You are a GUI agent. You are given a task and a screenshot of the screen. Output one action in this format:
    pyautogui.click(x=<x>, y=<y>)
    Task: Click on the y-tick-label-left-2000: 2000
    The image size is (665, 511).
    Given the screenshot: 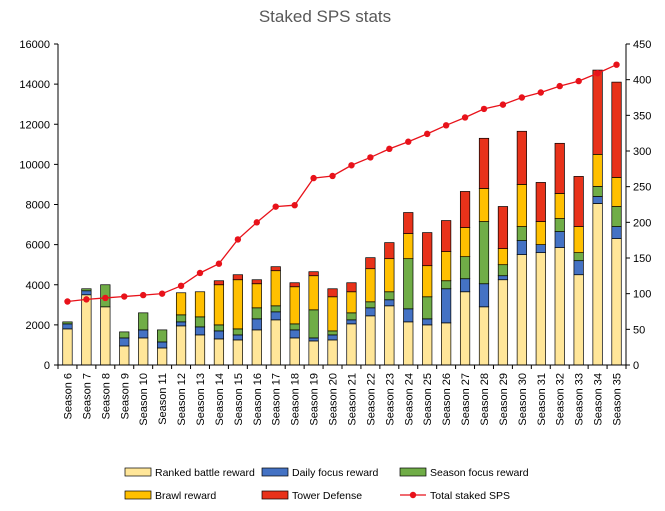 What is the action you would take?
    pyautogui.click(x=38, y=326)
    